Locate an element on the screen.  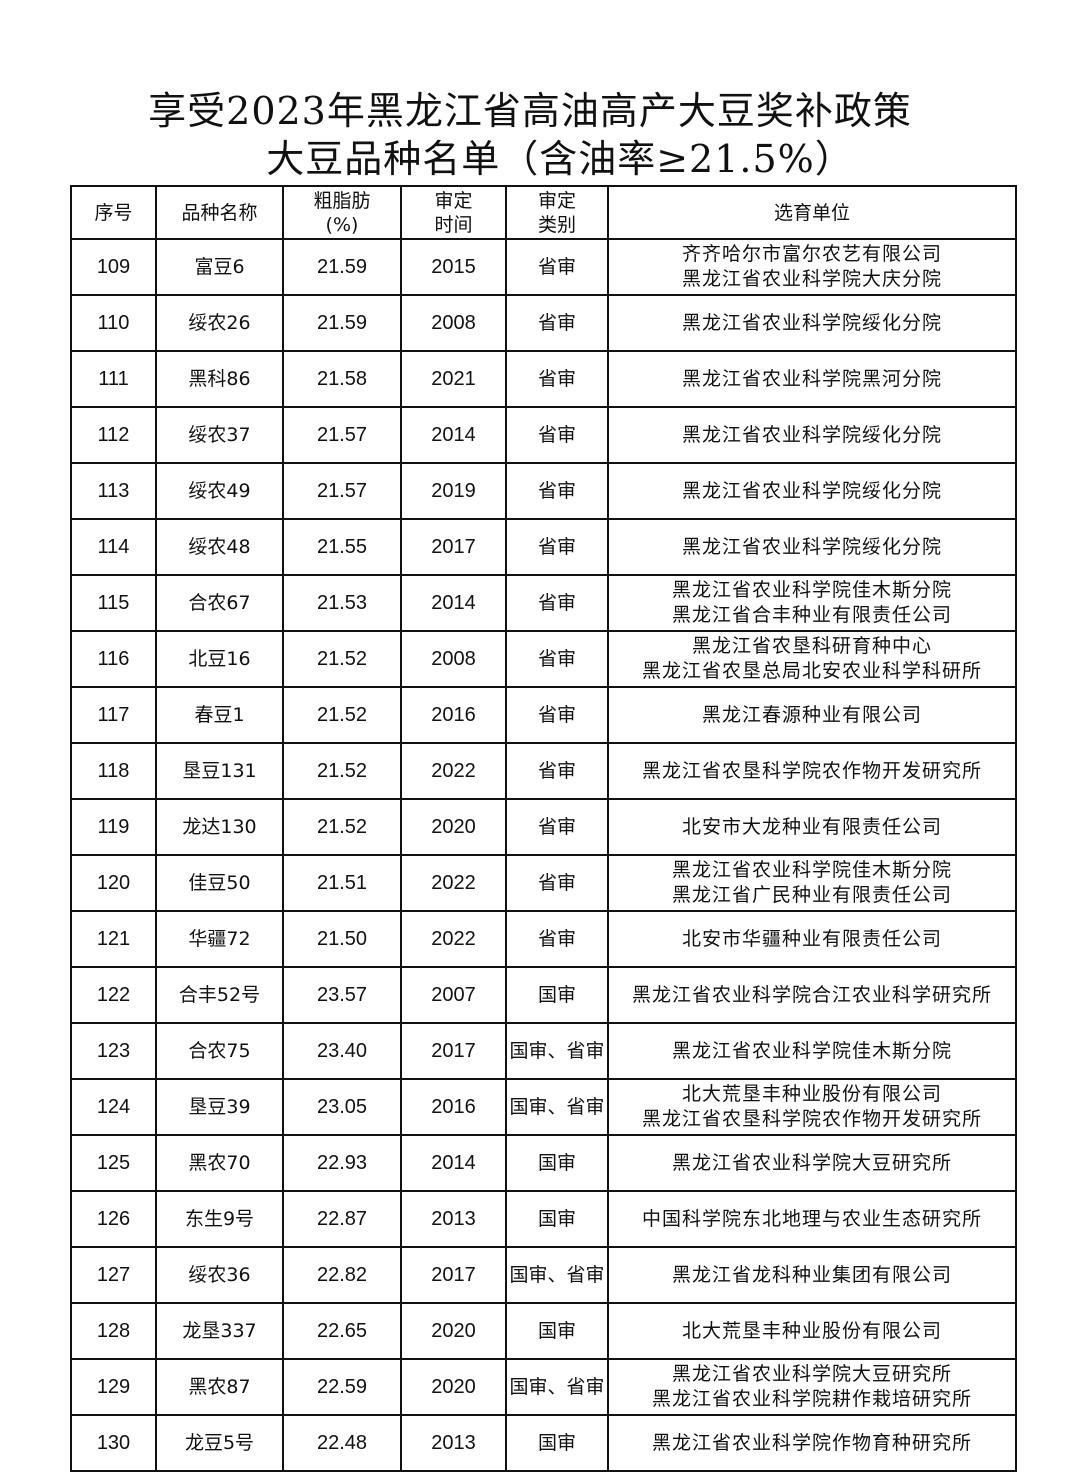
table-header-row: 序号 品种名称 粗脂肪 (%) 审定 时间 审定 类别 选育单位 is located at coordinates (543, 212).